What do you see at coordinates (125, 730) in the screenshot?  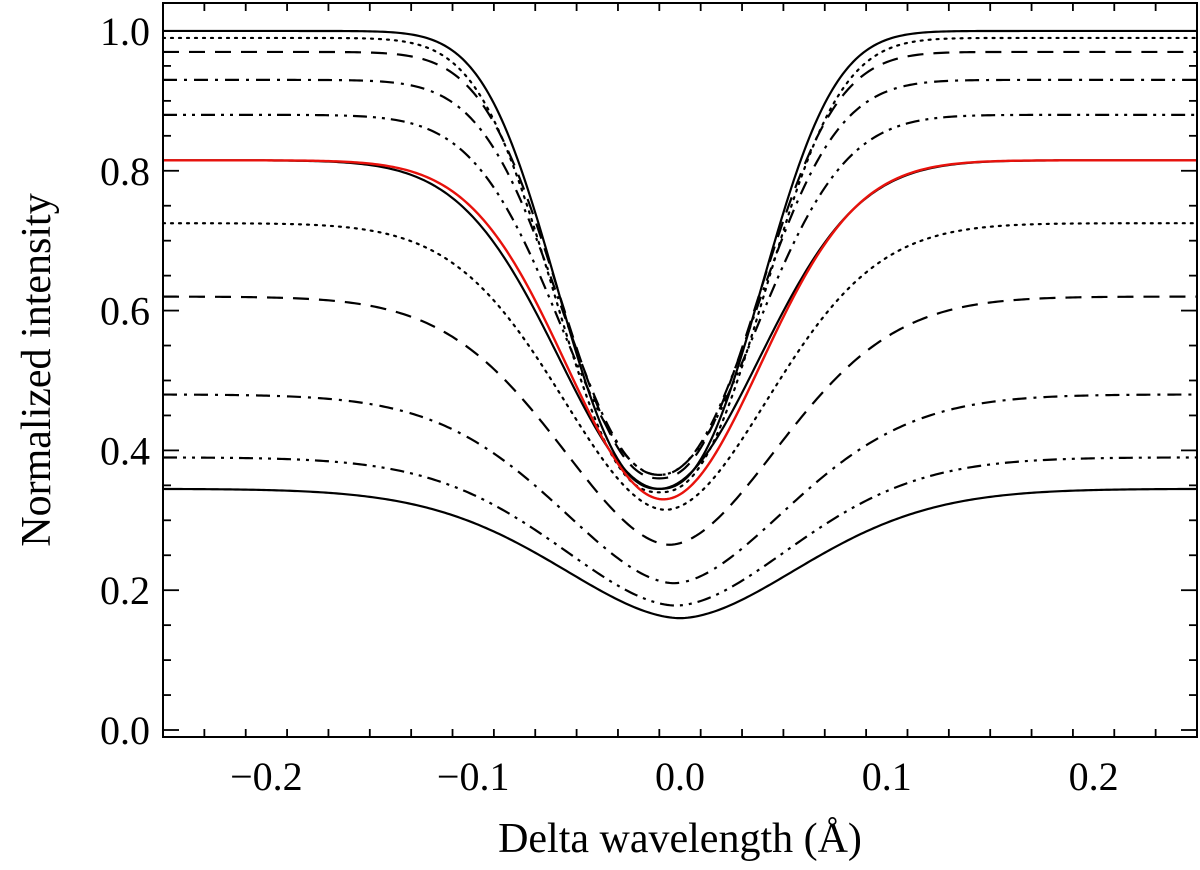 I see `y-tick-label: 0.0` at bounding box center [125, 730].